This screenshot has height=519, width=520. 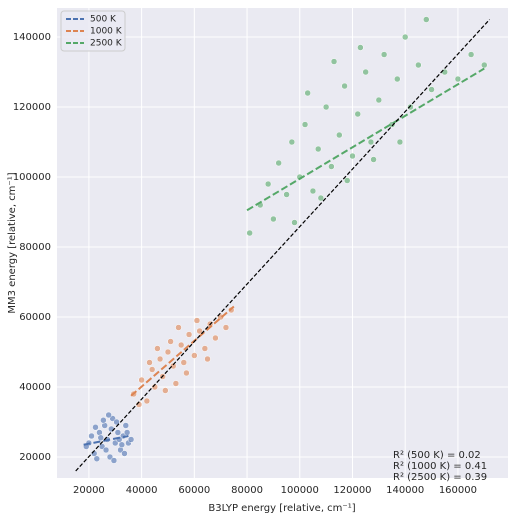 What do you see at coordinates (405, 490) in the screenshot?
I see `x-tick-label: 140000` at bounding box center [405, 490].